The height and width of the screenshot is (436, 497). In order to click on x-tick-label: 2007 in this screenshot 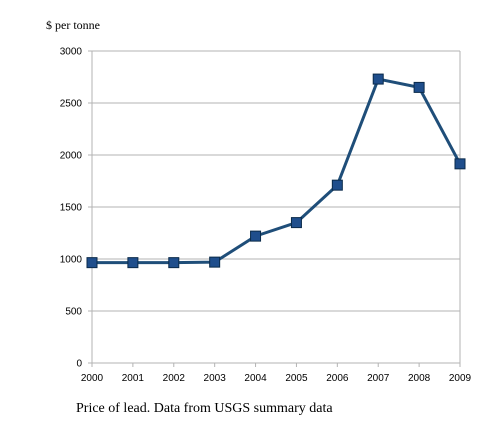, I will do `click(378, 378)`.